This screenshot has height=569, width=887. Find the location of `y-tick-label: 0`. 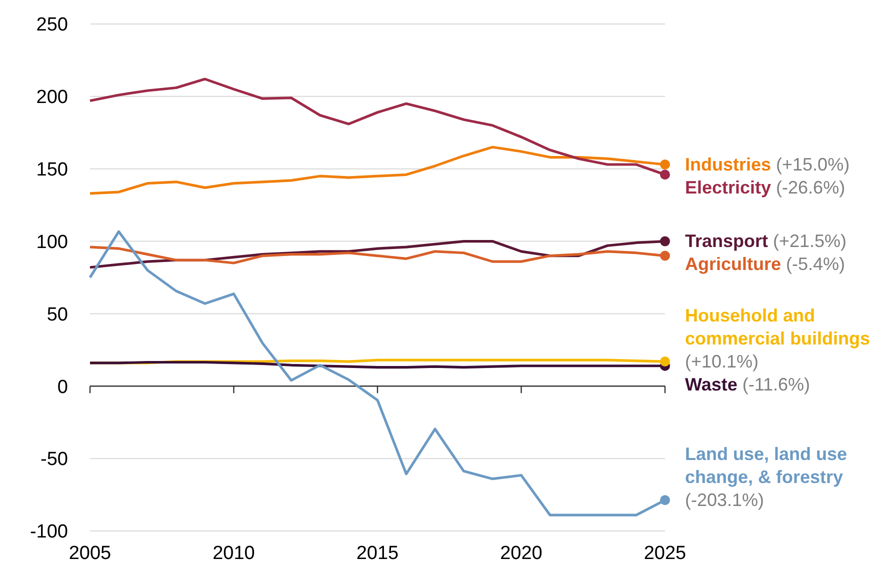

y-tick-label: 0 is located at coordinates (62, 387).